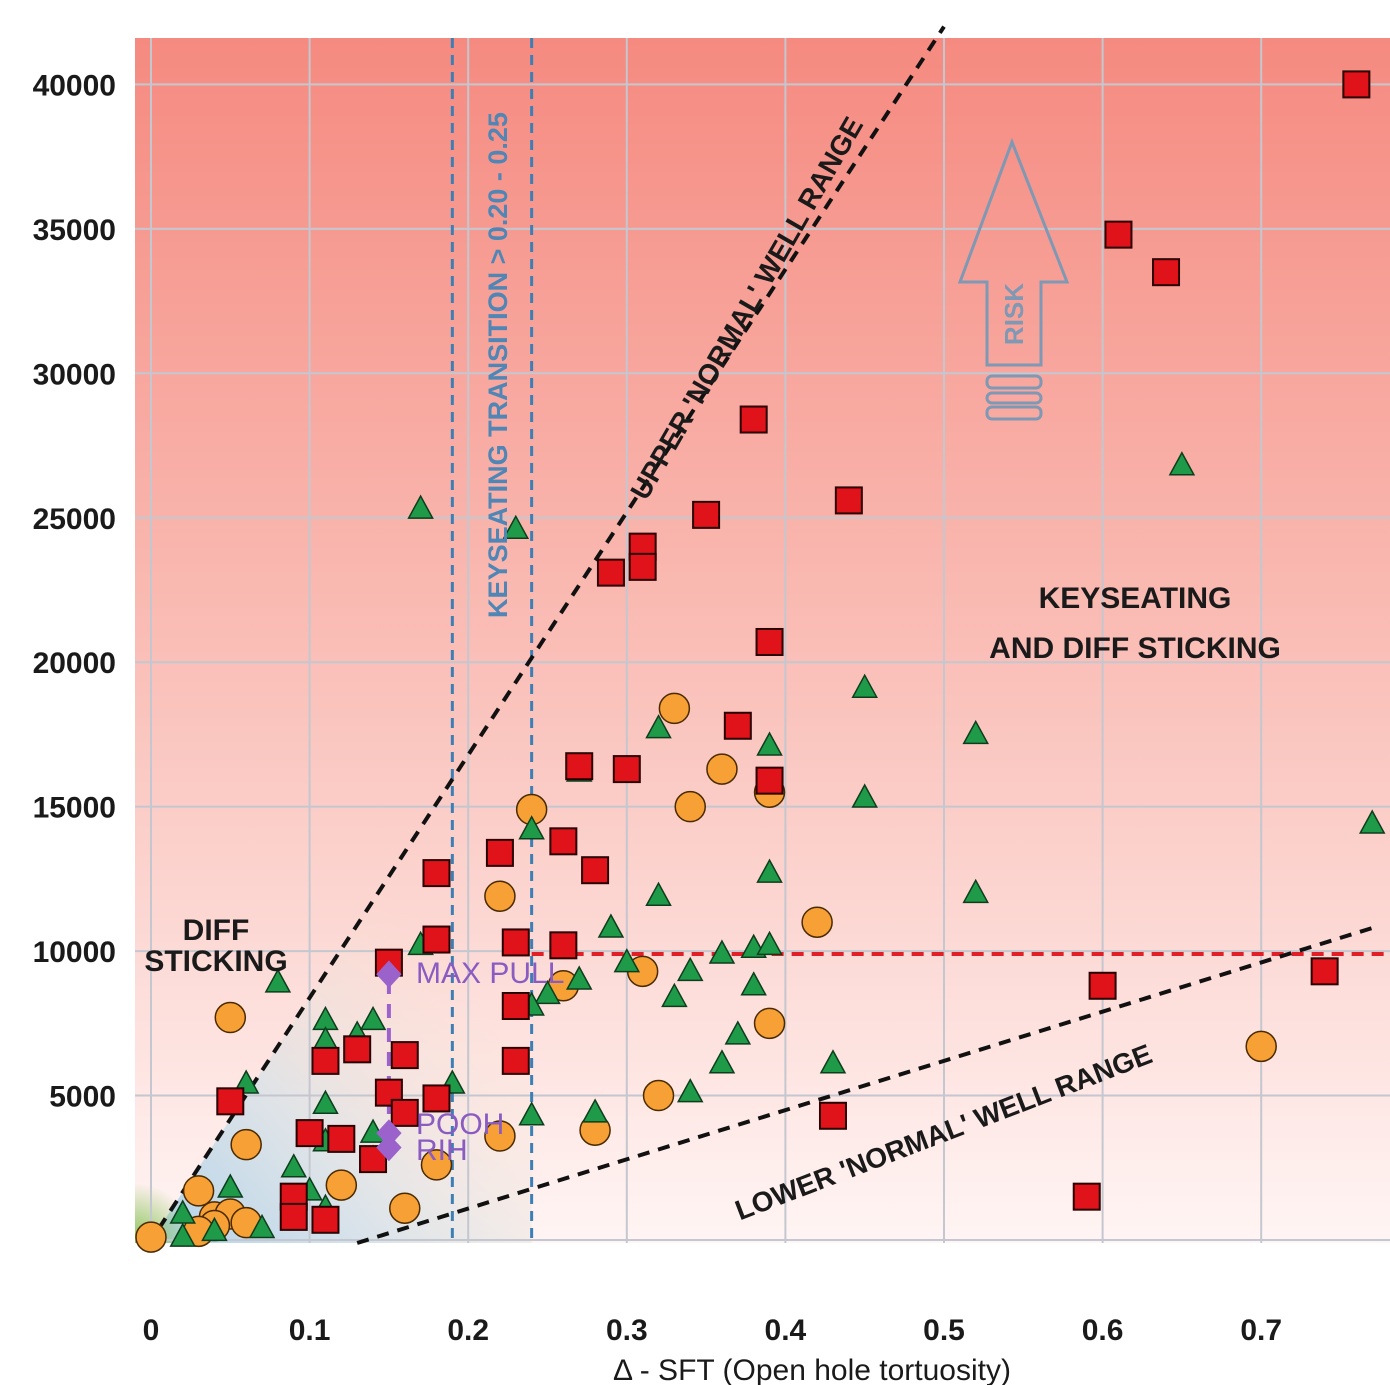 The image size is (1390, 1385). Describe the element at coordinates (215, 961) in the screenshot. I see `zone-diff-label-2: STICKING` at that location.